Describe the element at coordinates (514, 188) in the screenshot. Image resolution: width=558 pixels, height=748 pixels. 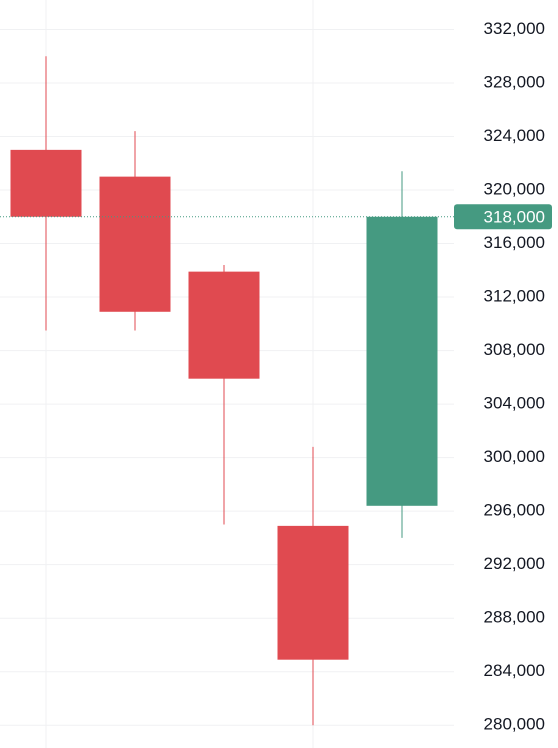
I see `y-tick-label: 320,000` at that location.